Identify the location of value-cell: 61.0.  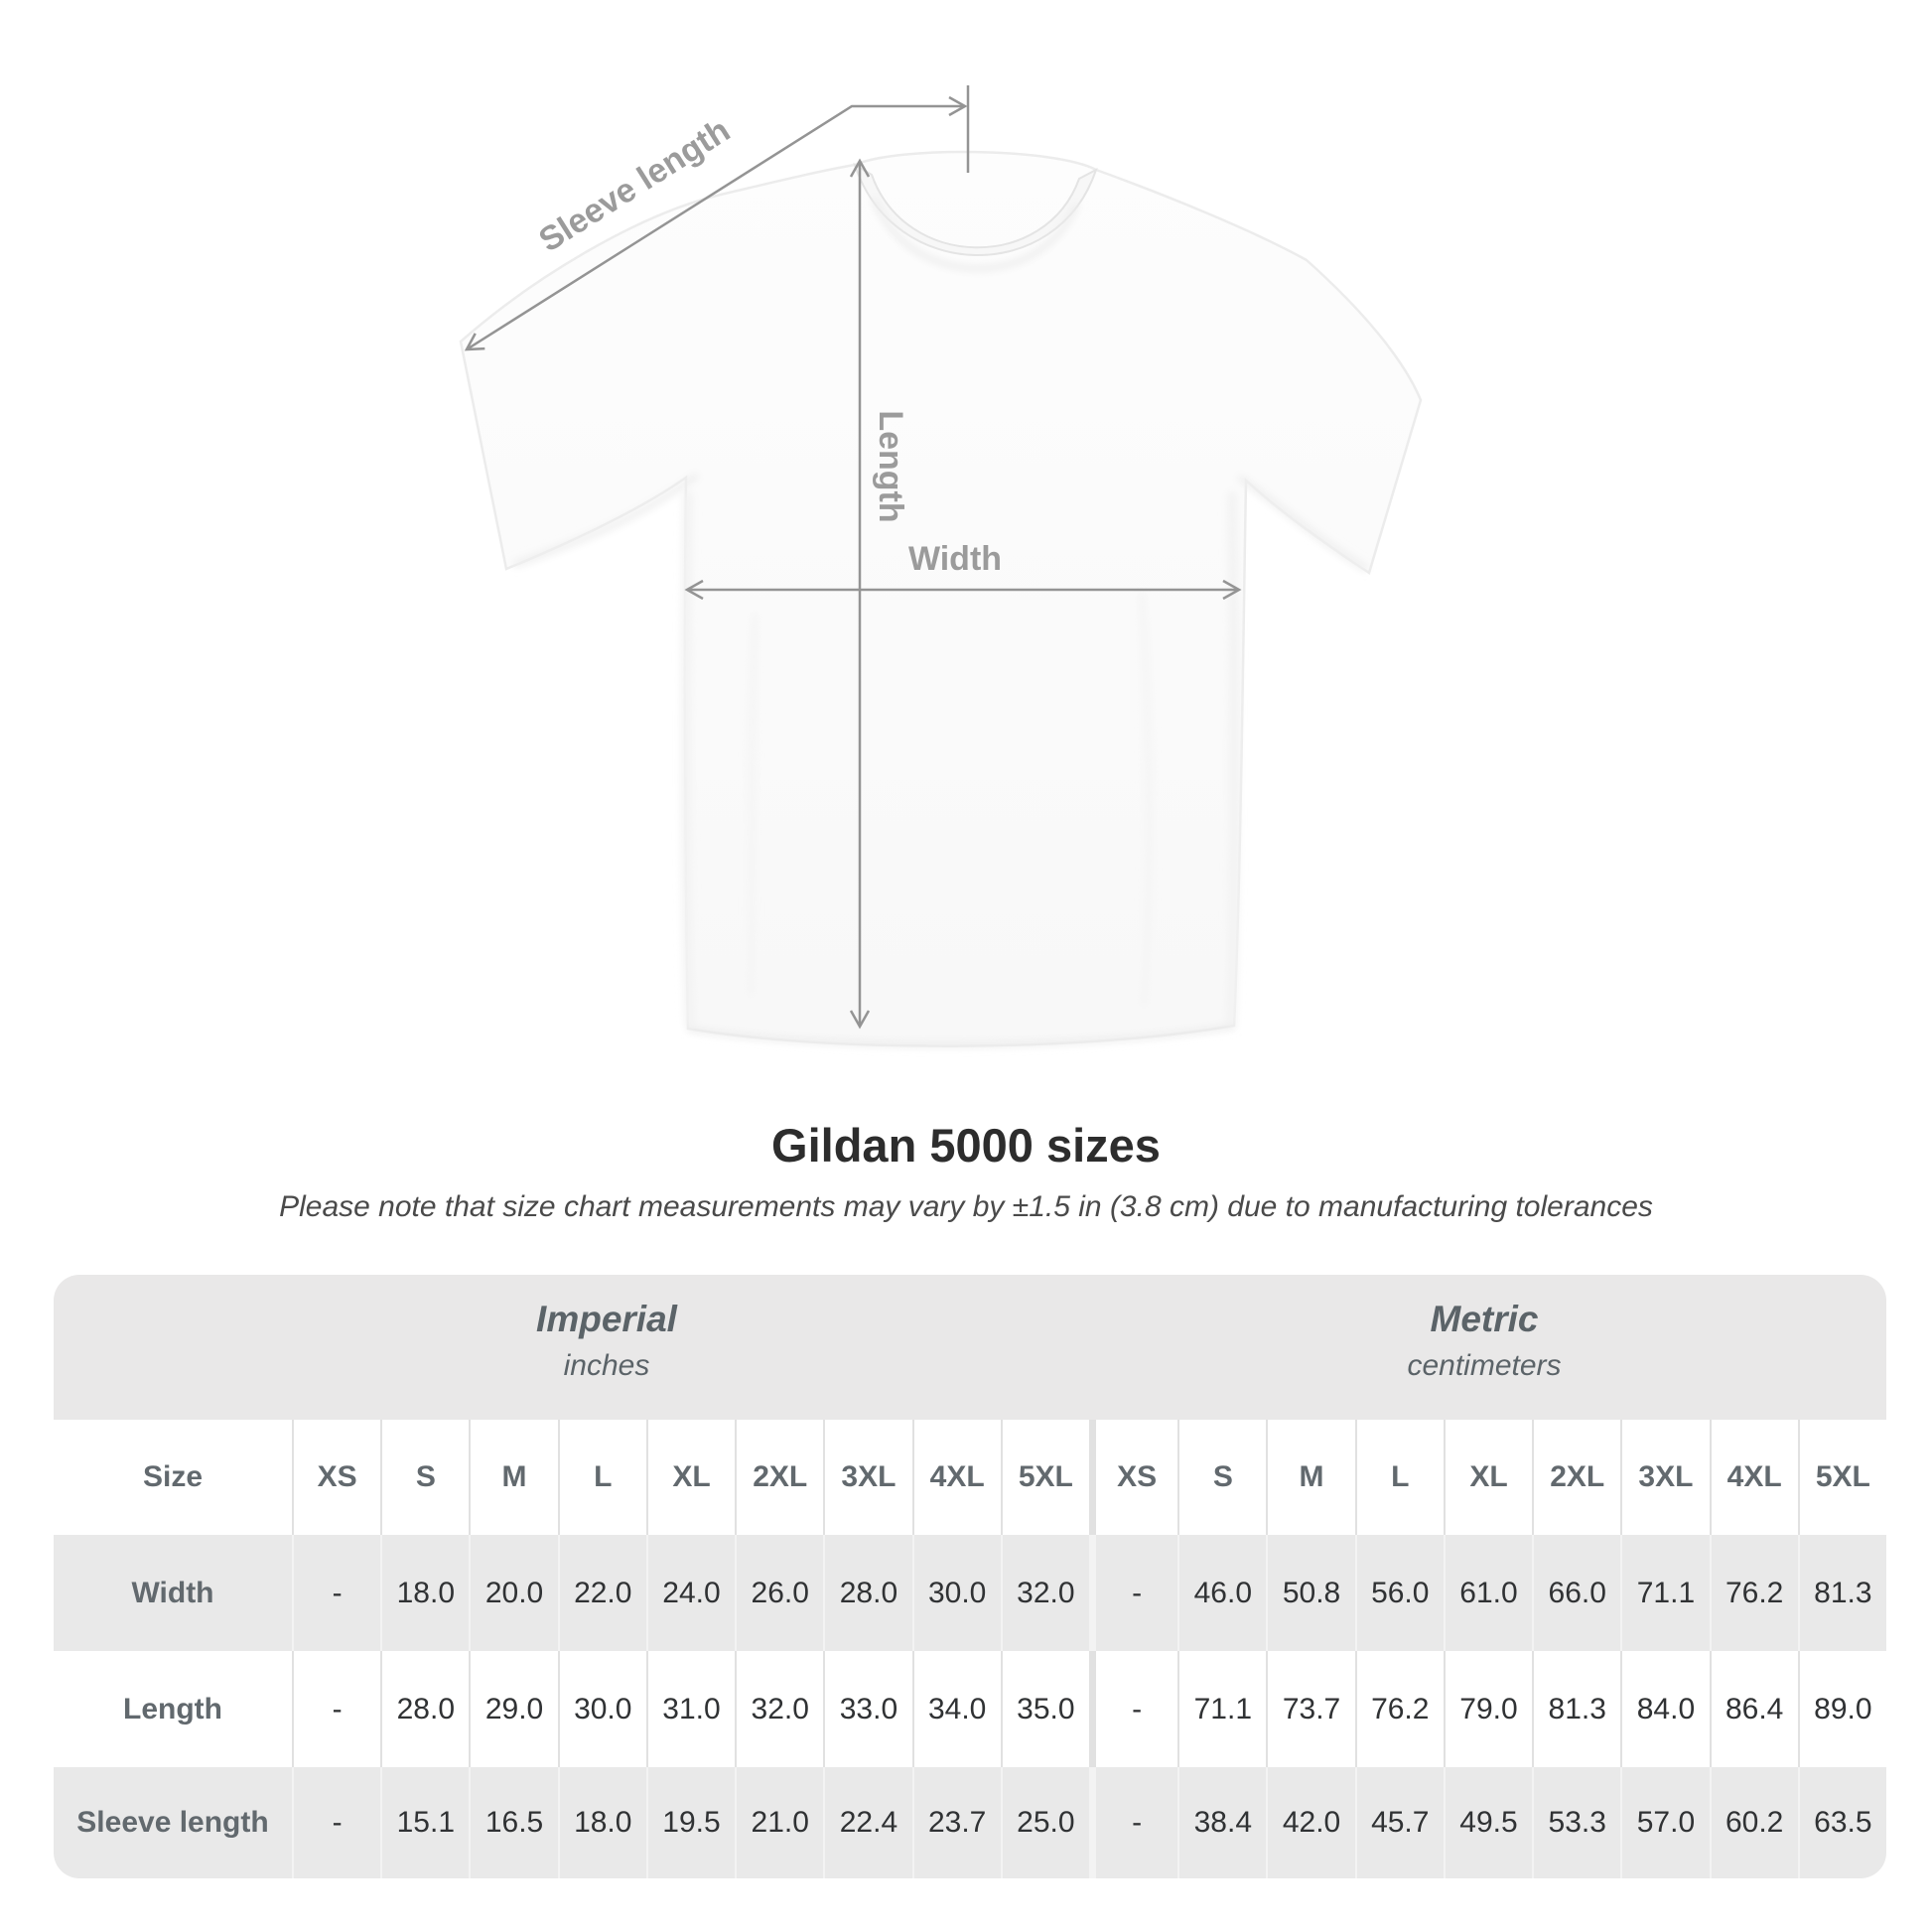
(1488, 1593).